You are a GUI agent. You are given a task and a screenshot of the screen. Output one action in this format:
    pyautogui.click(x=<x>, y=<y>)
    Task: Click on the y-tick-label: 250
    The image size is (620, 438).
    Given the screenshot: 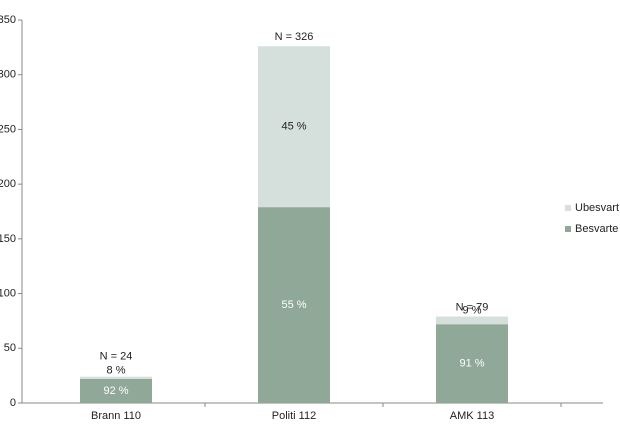 What is the action you would take?
    pyautogui.click(x=8, y=129)
    